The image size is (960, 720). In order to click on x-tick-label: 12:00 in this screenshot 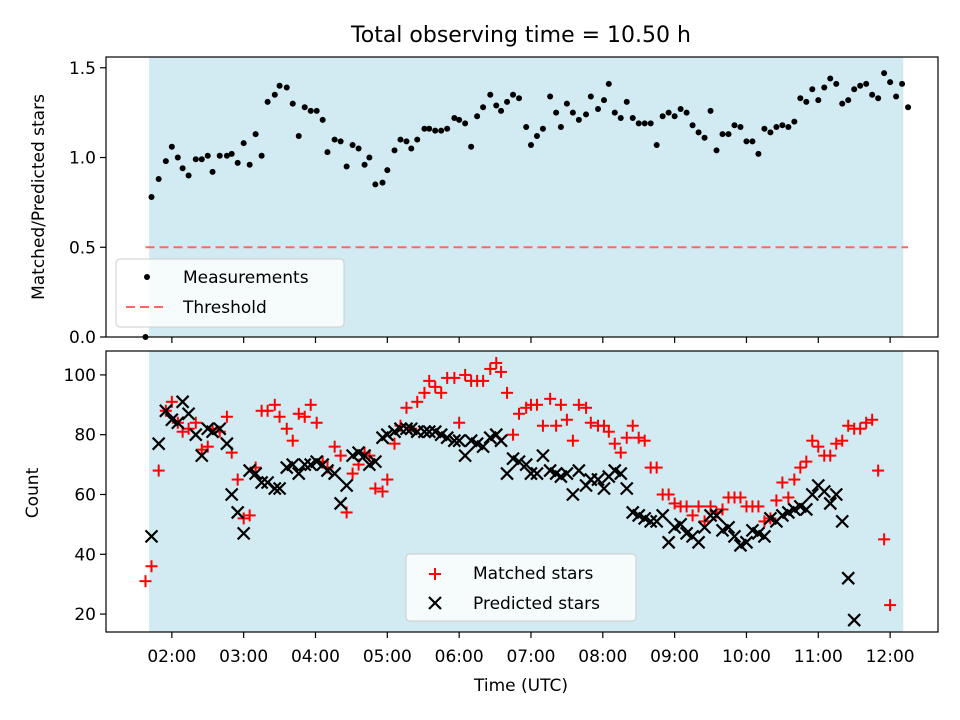, I will do `click(890, 657)`.